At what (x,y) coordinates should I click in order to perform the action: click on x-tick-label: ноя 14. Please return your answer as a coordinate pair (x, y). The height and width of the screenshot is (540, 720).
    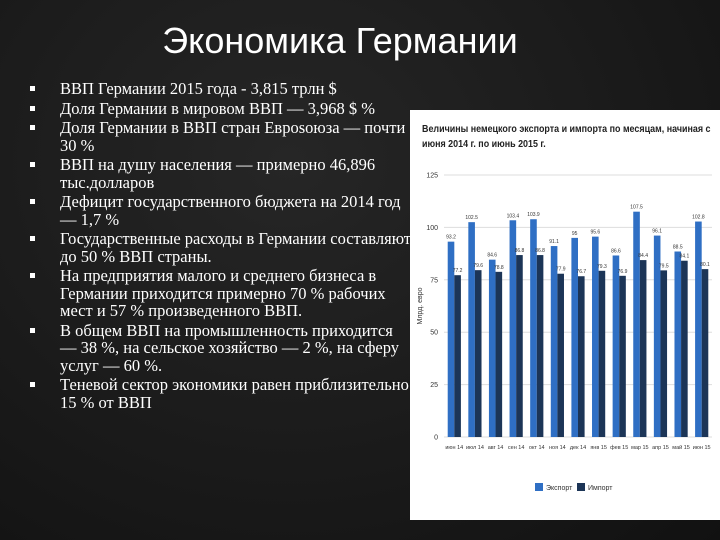
    Looking at the image, I should click on (557, 448).